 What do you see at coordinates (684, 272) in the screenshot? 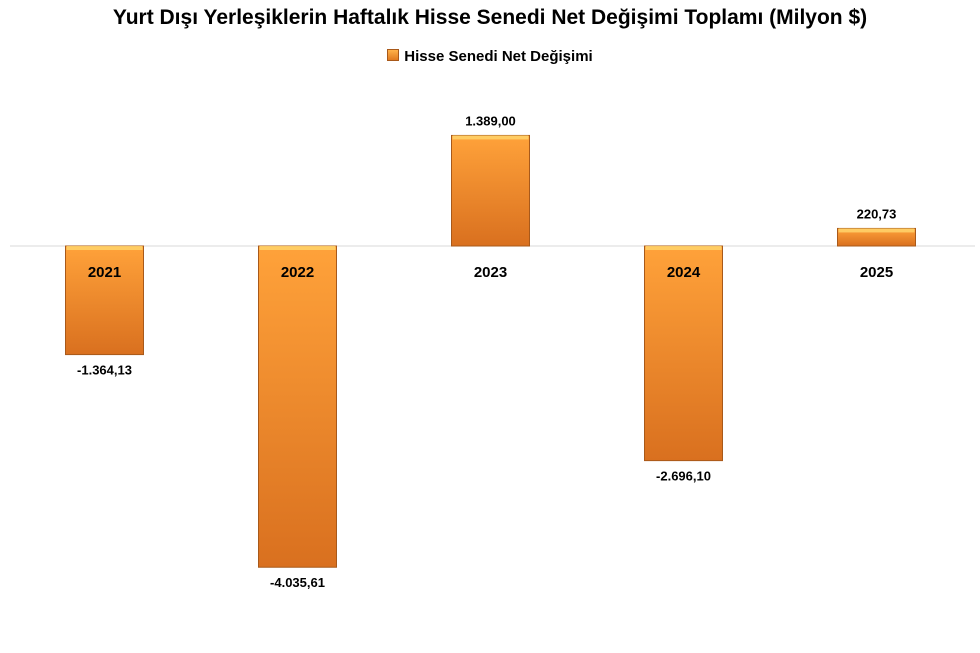
I see `category-label-2024: 2024` at bounding box center [684, 272].